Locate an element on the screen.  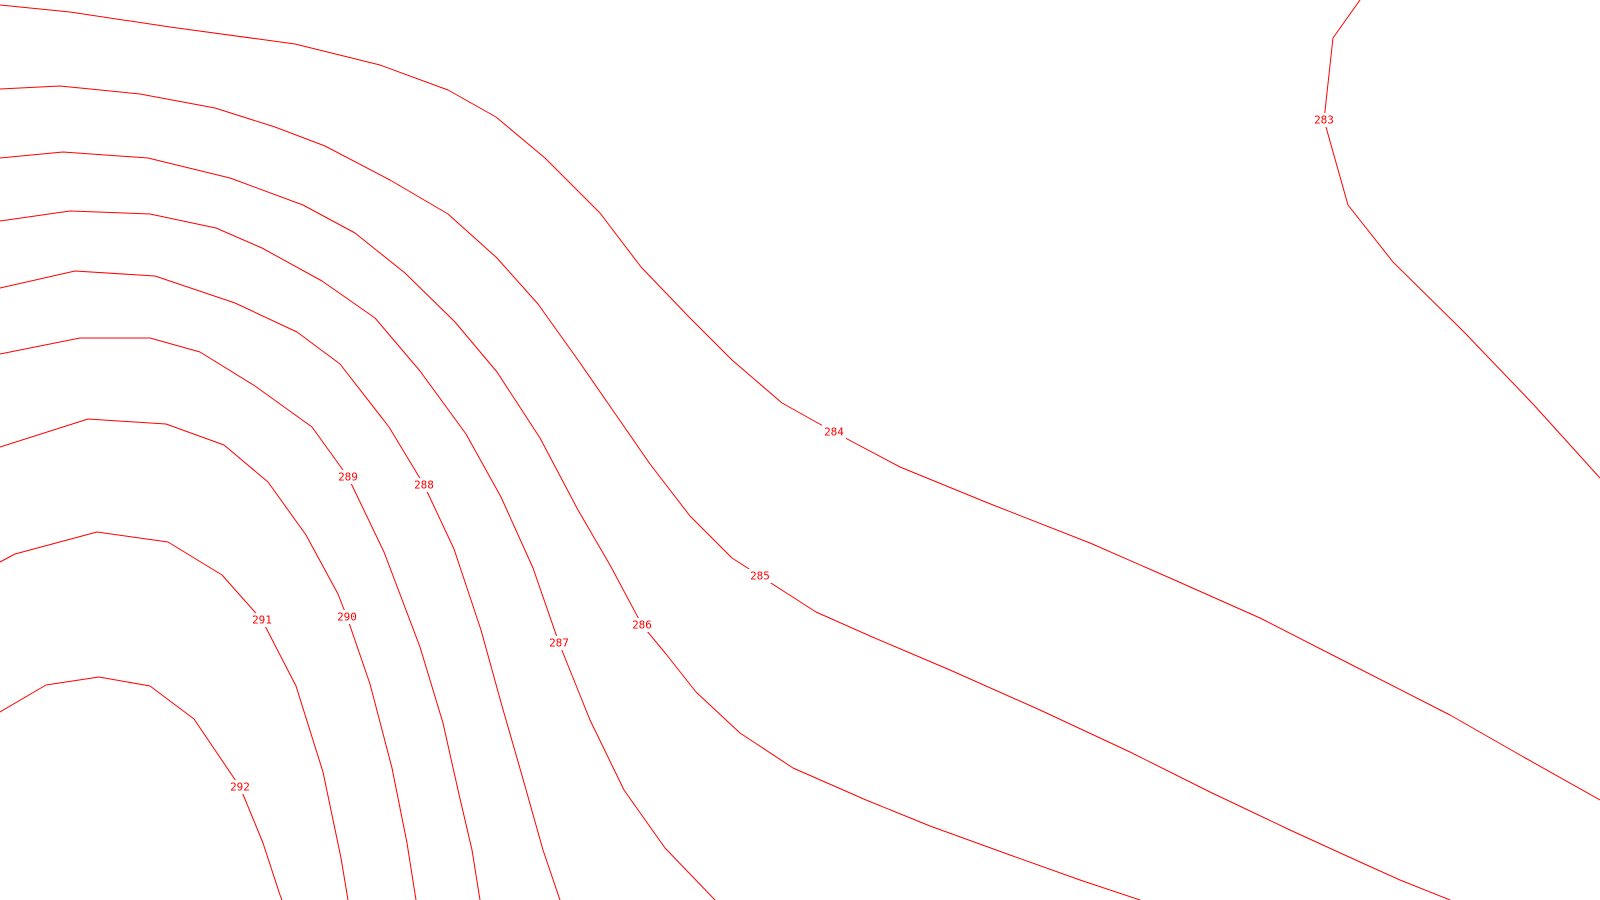
contour-label-290: 290 is located at coordinates (347, 617).